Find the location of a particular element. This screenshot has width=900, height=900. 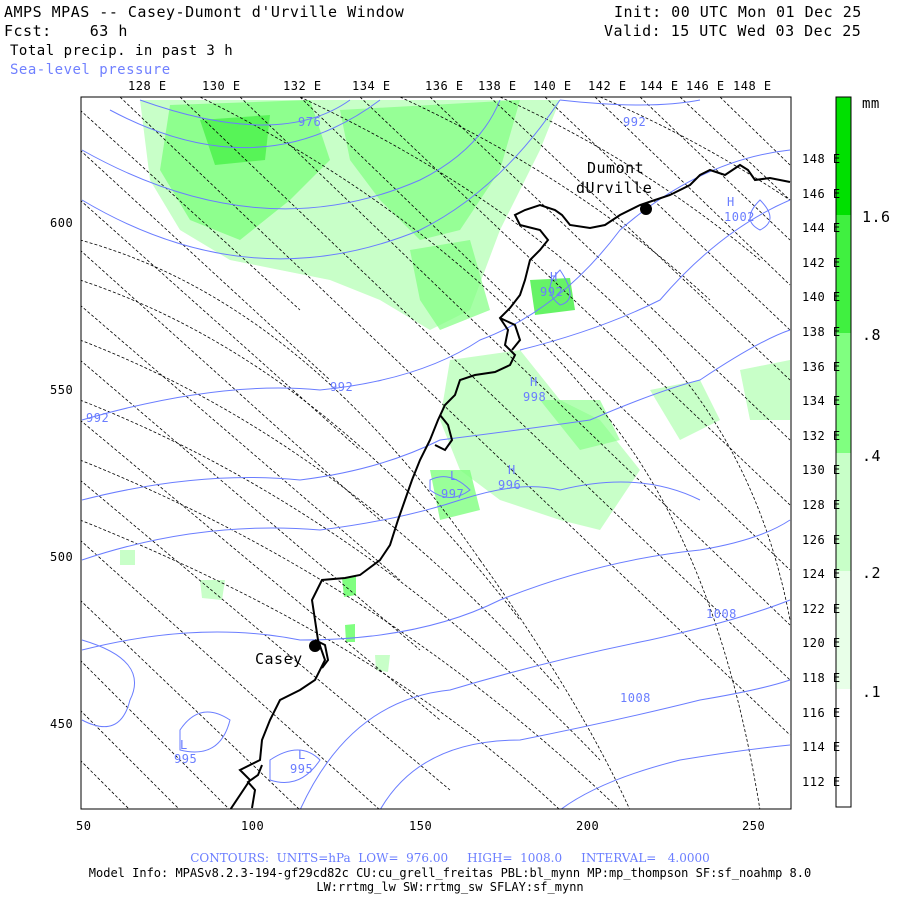

pressure-contour-label: 998 is located at coordinates (535, 397).